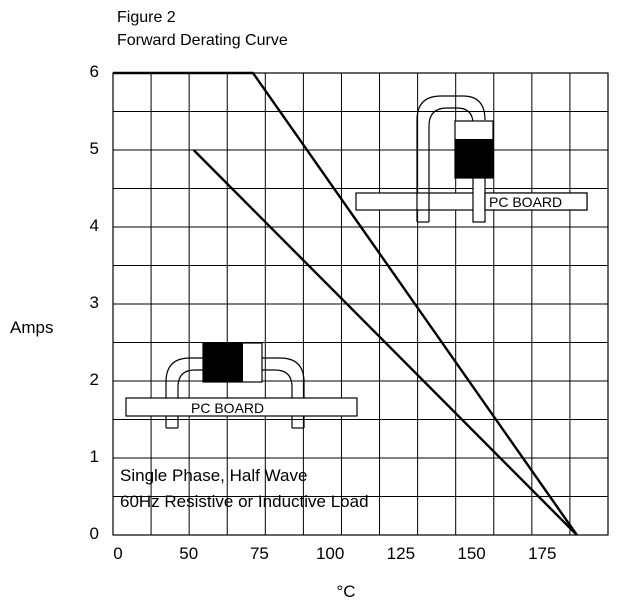 Image resolution: width=618 pixels, height=610 pixels. I want to click on y-tick-label: 6, so click(94, 71).